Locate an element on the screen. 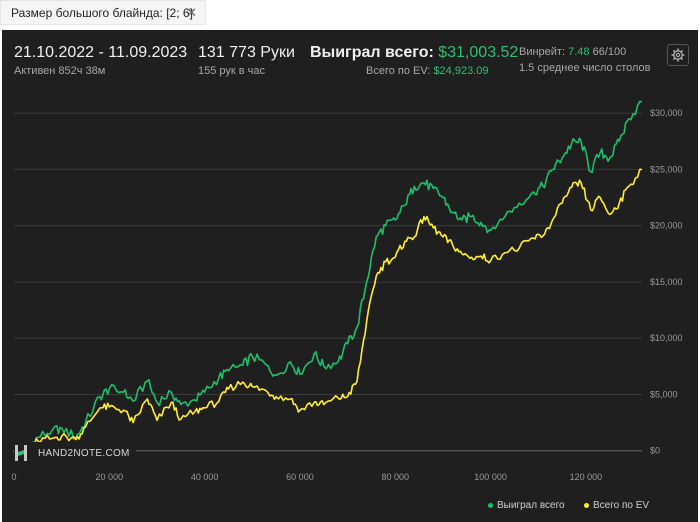 The image size is (700, 522). gear-icon is located at coordinates (678, 55).